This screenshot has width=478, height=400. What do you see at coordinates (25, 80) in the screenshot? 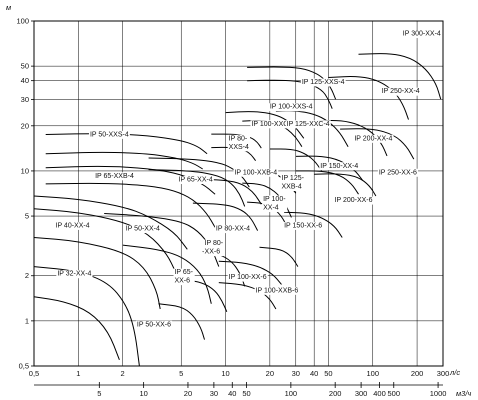
I see `y-tick-label: 40` at bounding box center [25, 80].